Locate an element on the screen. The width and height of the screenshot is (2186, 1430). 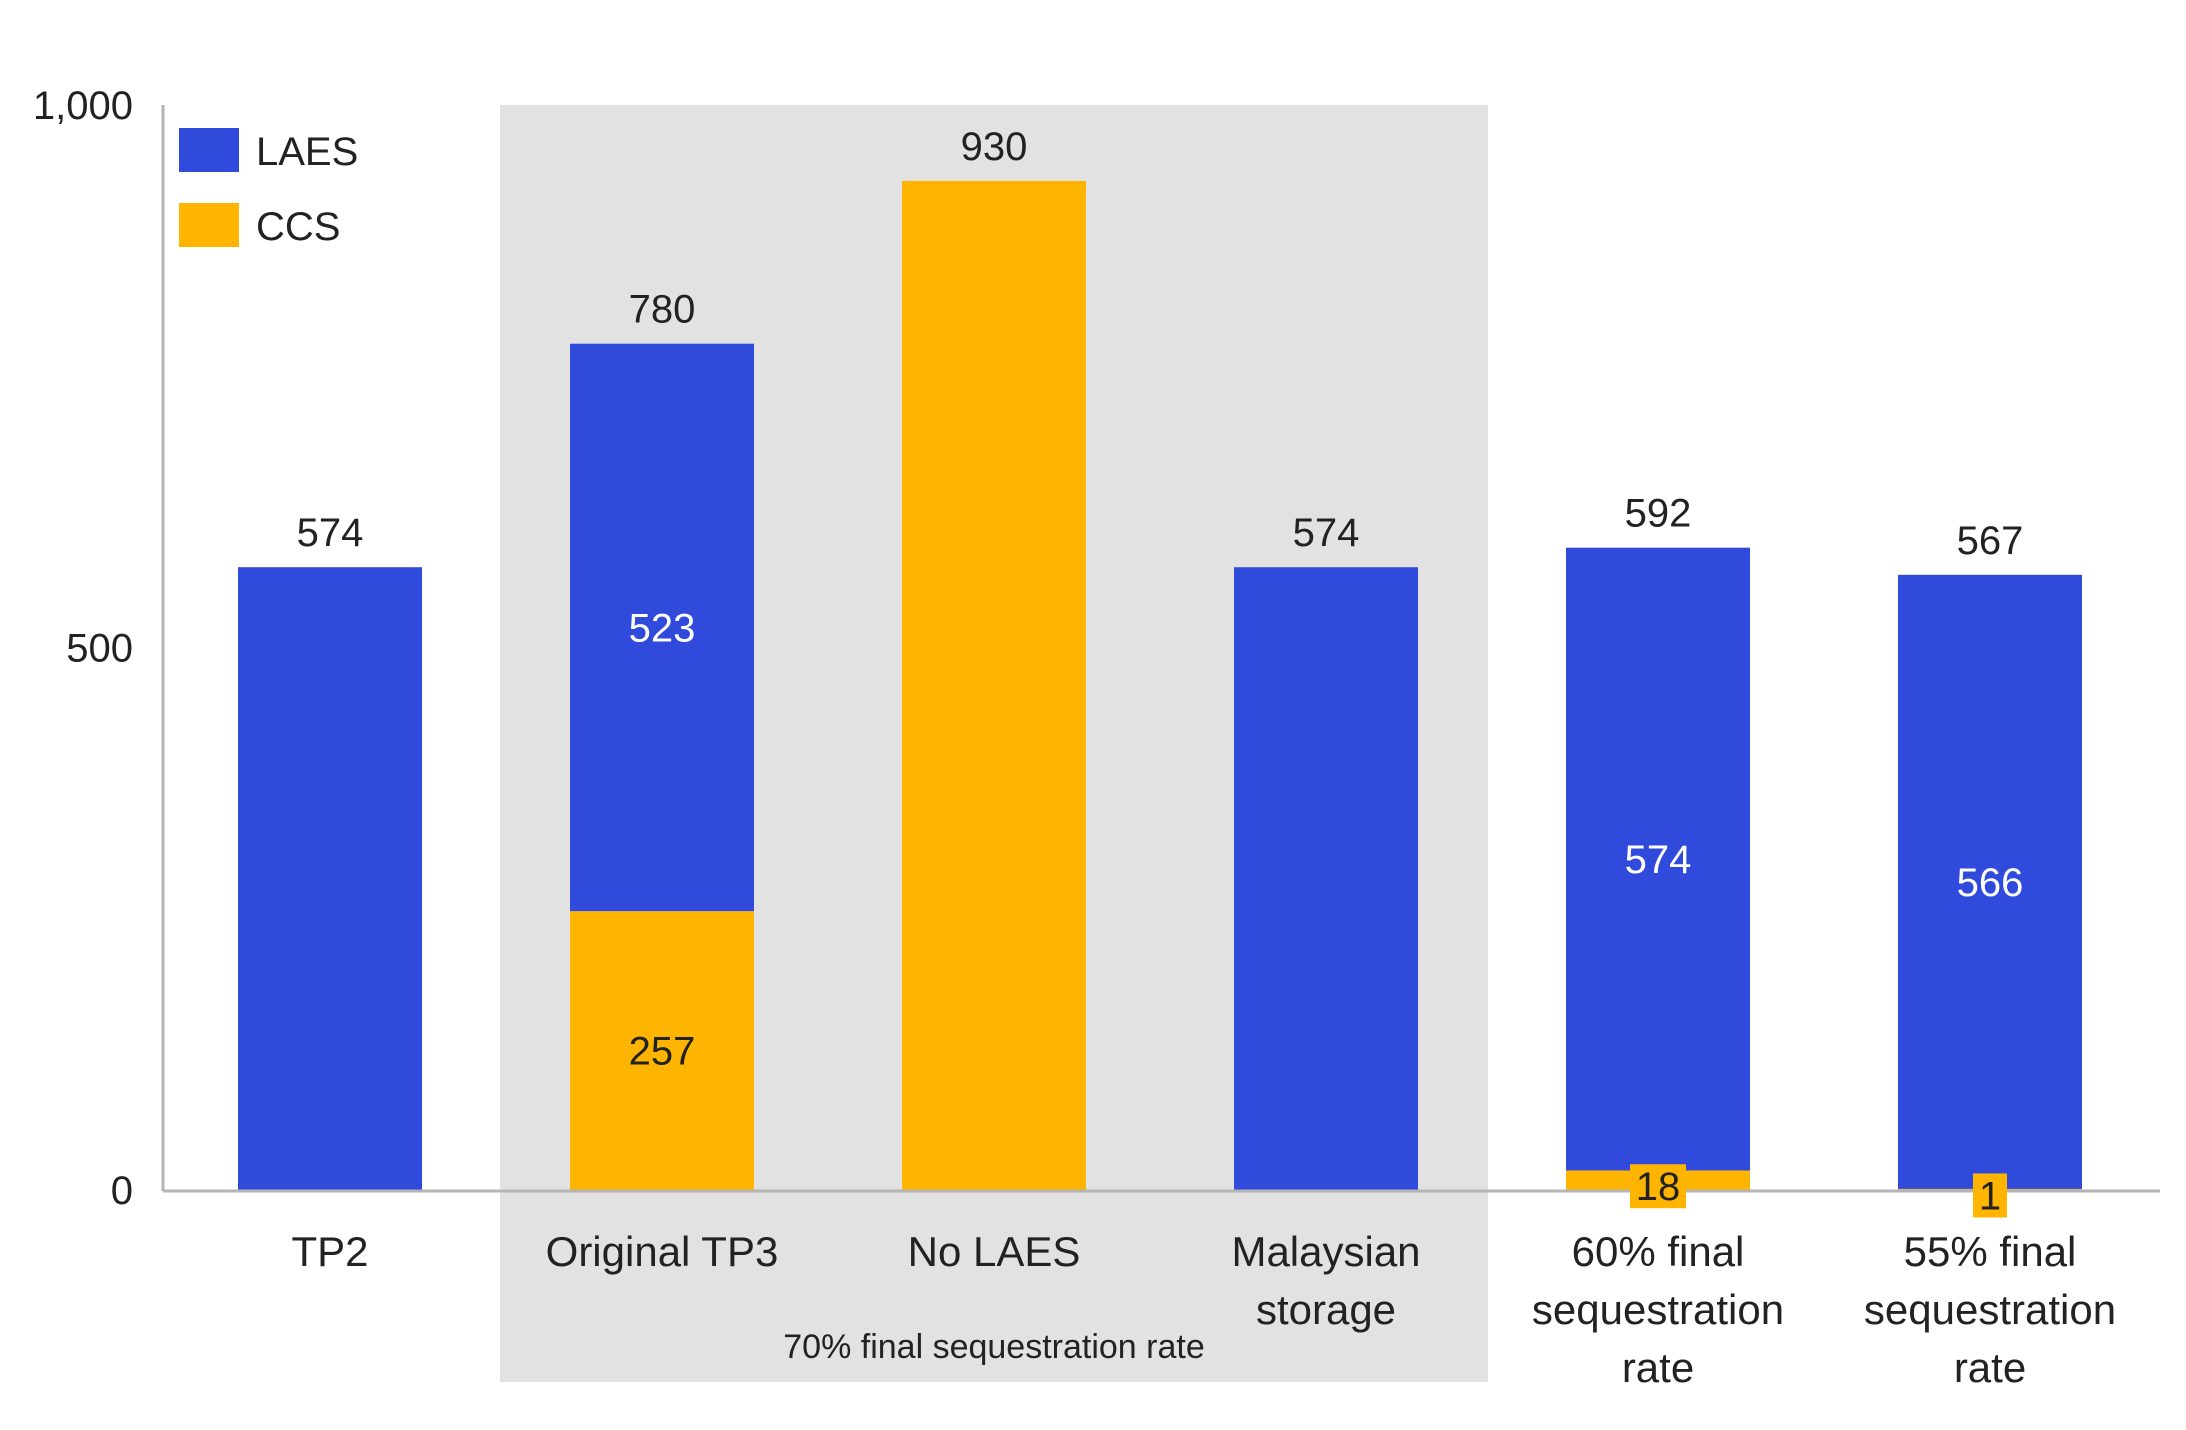
segment-label: 18 is located at coordinates (1658, 1187).